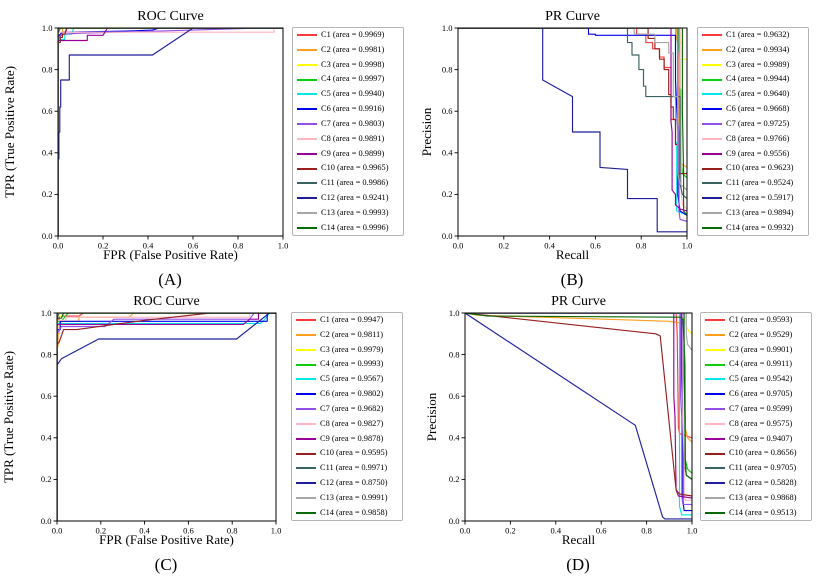 This screenshot has width=819, height=583. Describe the element at coordinates (348, 123) in the screenshot. I see `legend-entry: C7 (area = 0.9803)` at that location.